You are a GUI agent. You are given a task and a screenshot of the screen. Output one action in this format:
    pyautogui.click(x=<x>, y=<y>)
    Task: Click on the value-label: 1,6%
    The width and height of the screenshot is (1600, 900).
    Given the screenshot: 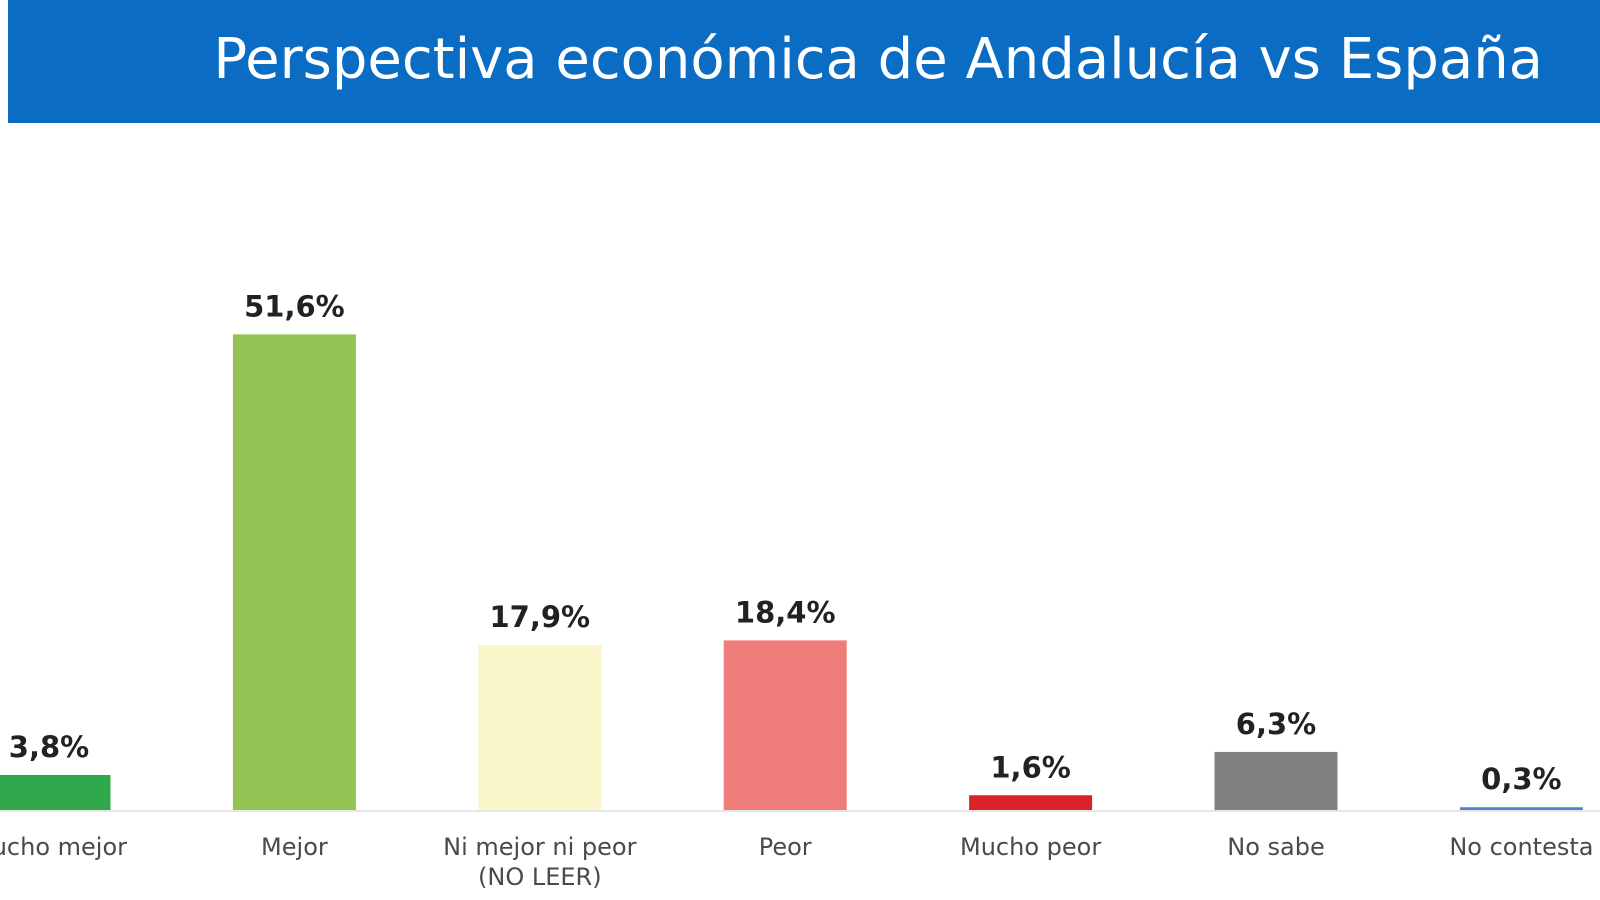 What is the action you would take?
    pyautogui.click(x=1030, y=767)
    